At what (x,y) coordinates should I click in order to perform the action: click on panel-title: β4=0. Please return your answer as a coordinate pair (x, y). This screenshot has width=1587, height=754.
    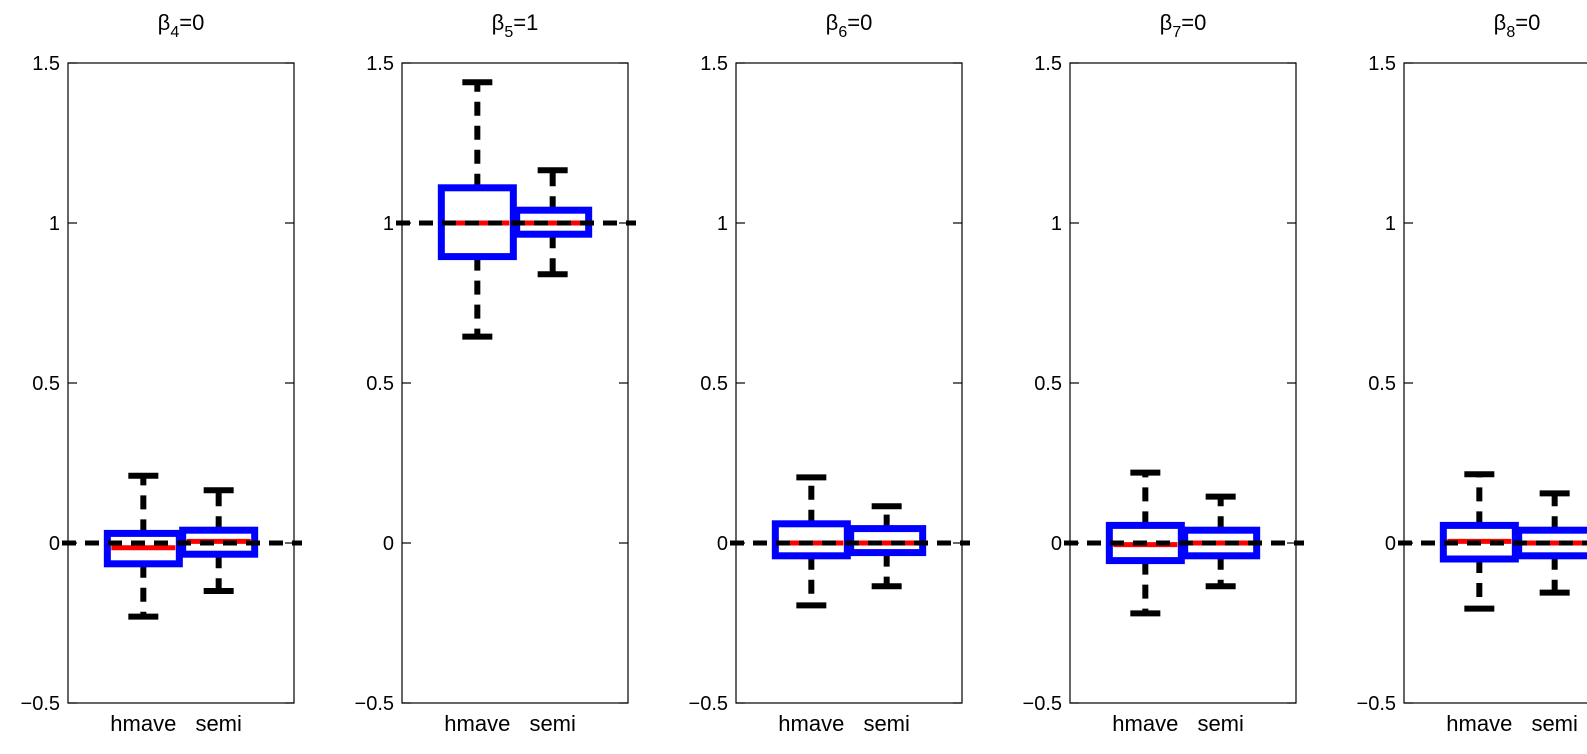
    Looking at the image, I should click on (181, 25).